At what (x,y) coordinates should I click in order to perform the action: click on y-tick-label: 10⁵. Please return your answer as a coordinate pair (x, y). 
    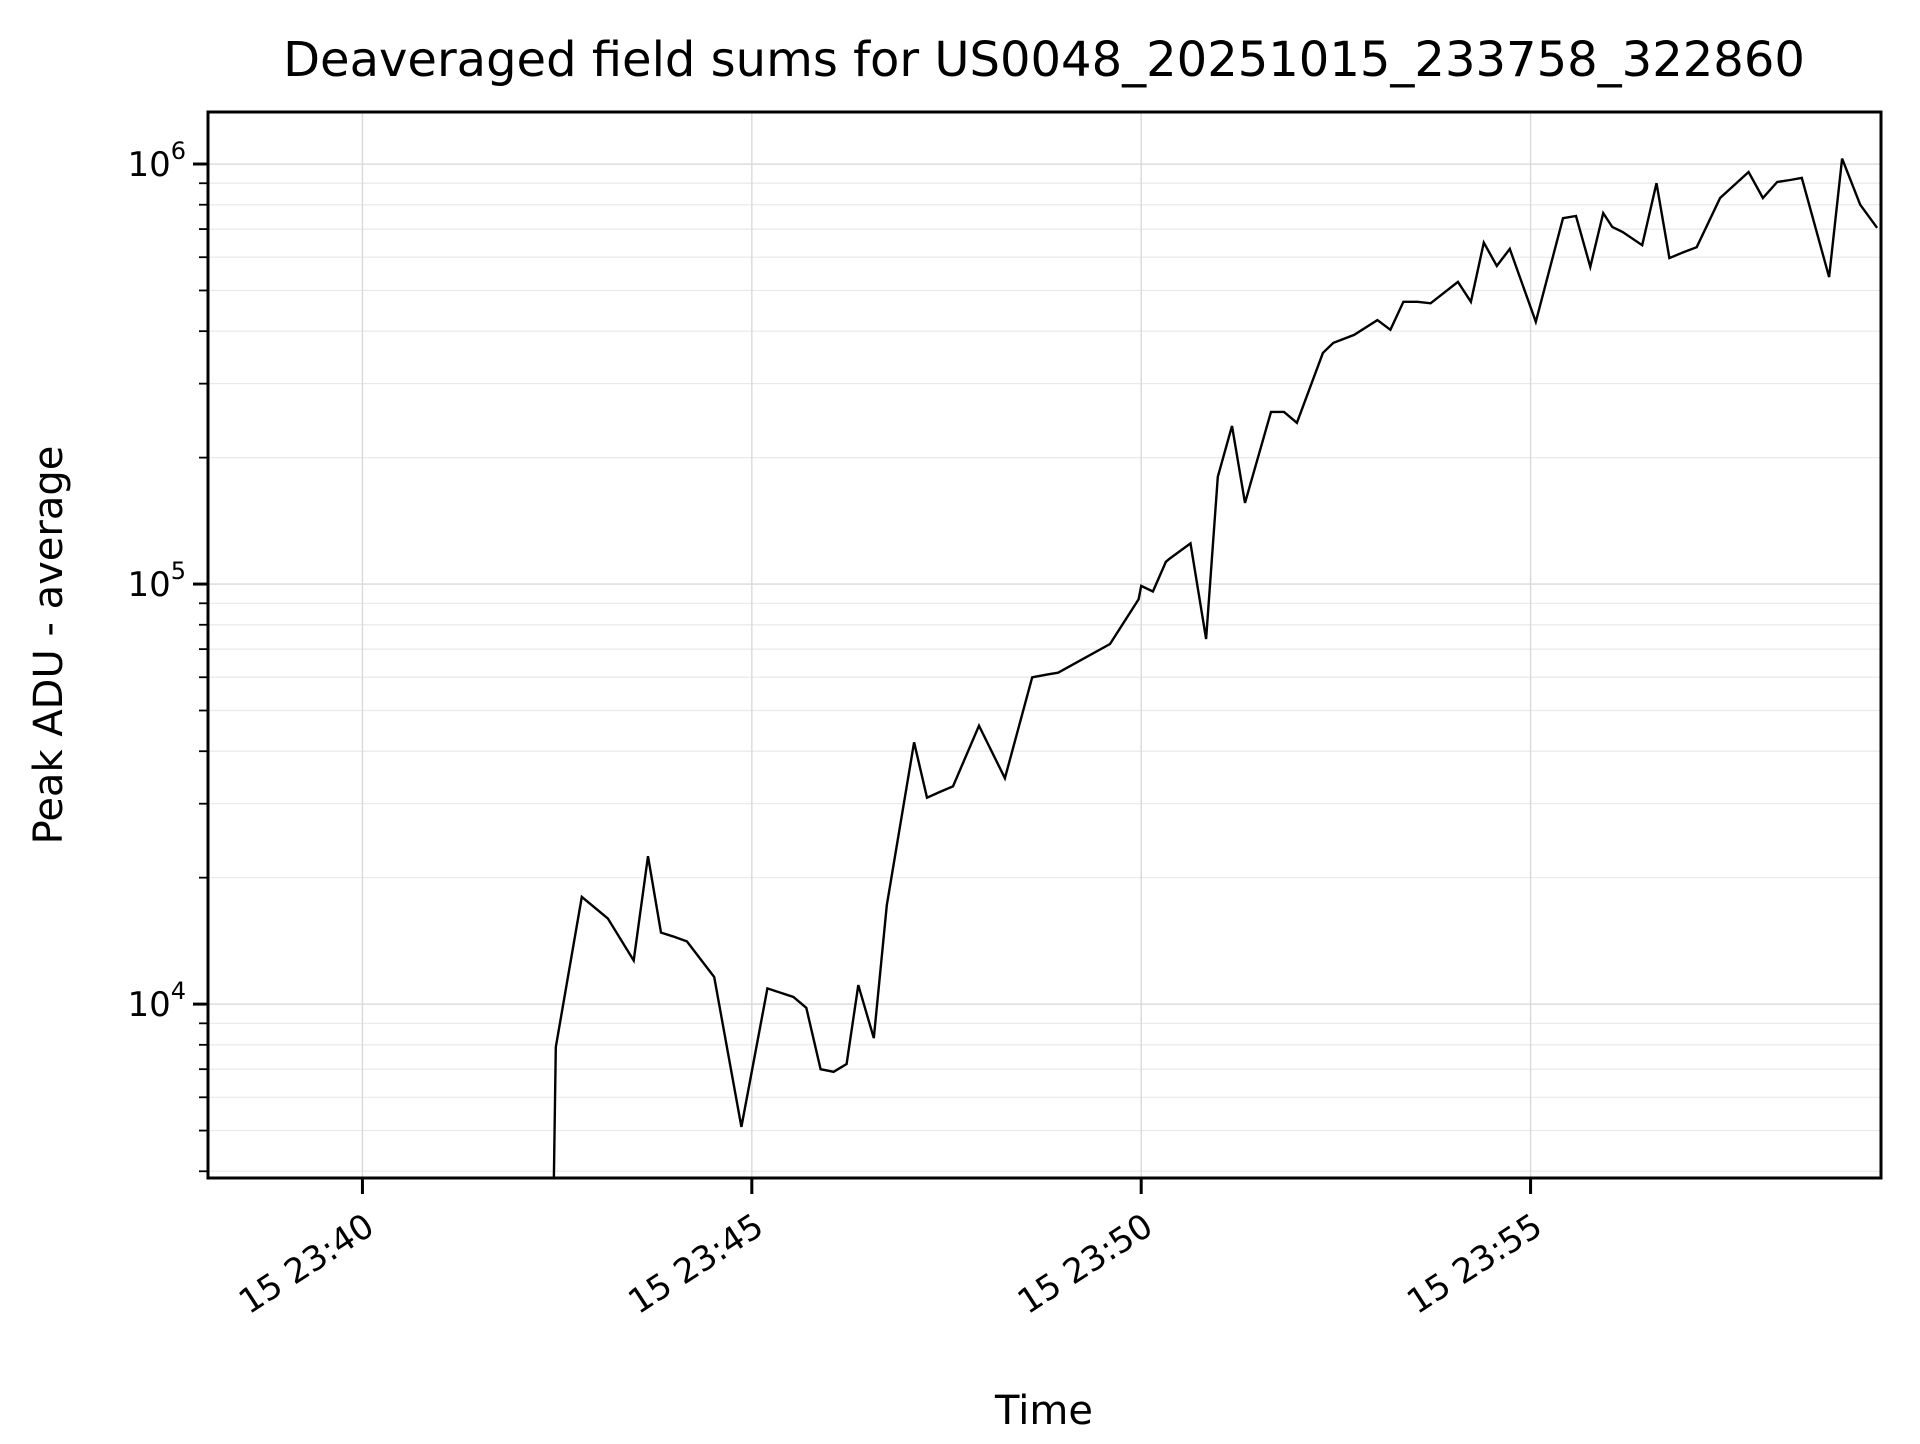
    Looking at the image, I should click on (156, 581).